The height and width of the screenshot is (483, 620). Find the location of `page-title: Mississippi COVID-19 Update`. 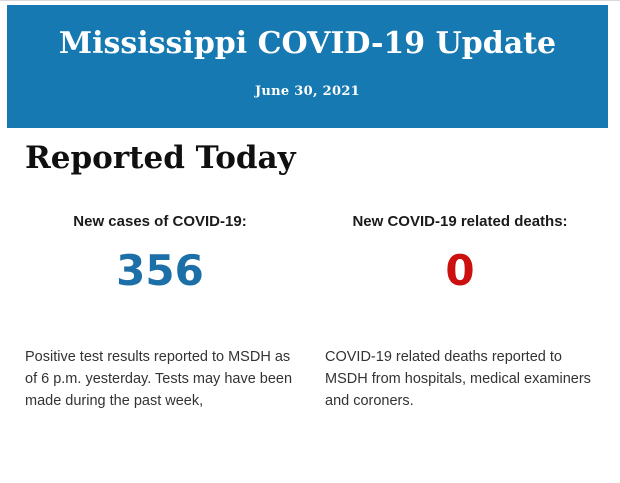

page-title: Mississippi COVID-19 Update is located at coordinates (307, 43).